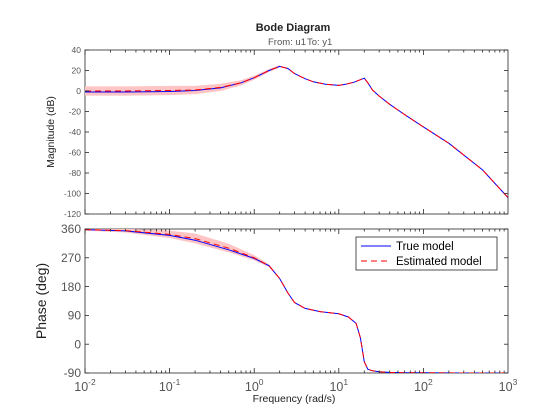 This screenshot has height=420, width=560. I want to click on x-tick-label: 10¹, so click(338, 385).